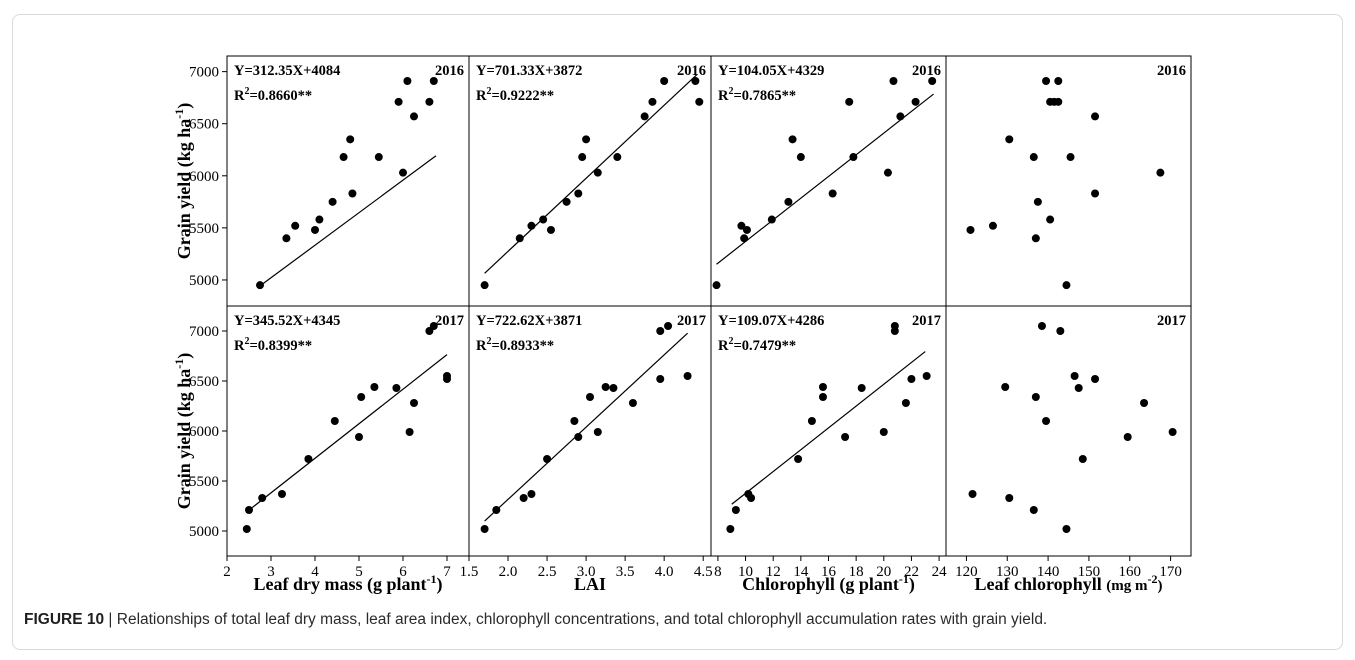 The height and width of the screenshot is (660, 1355). What do you see at coordinates (522, 96) in the screenshot?
I see `r-squared-value: =0.9222**` at bounding box center [522, 96].